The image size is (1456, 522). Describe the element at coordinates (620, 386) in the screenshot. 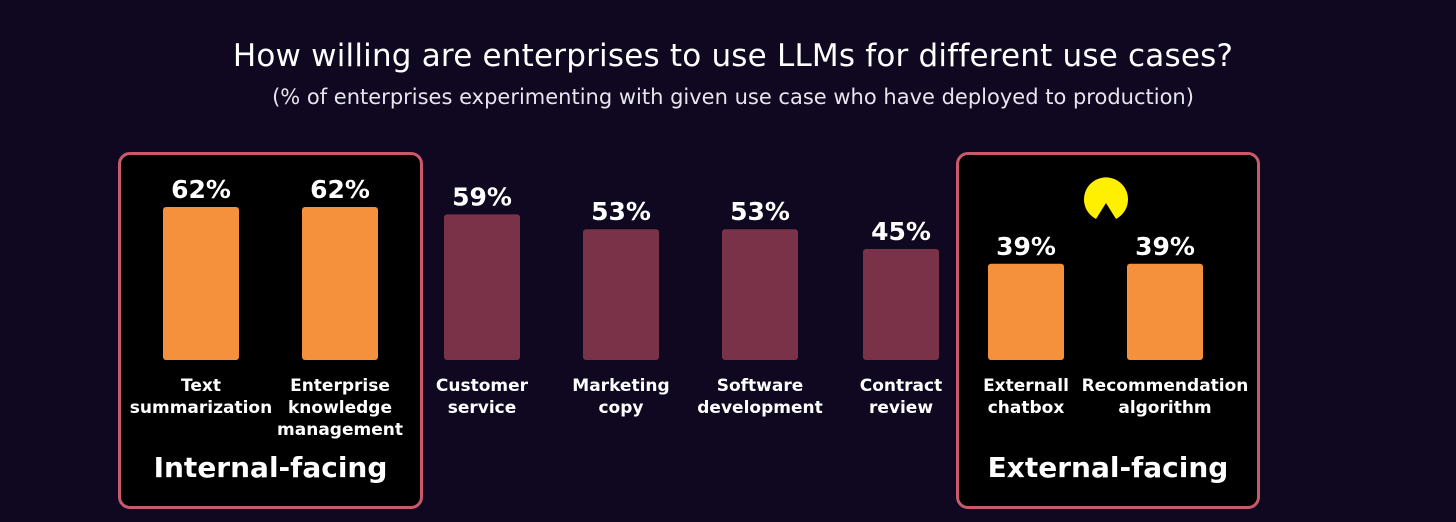

I see `category-label: Marketing` at that location.